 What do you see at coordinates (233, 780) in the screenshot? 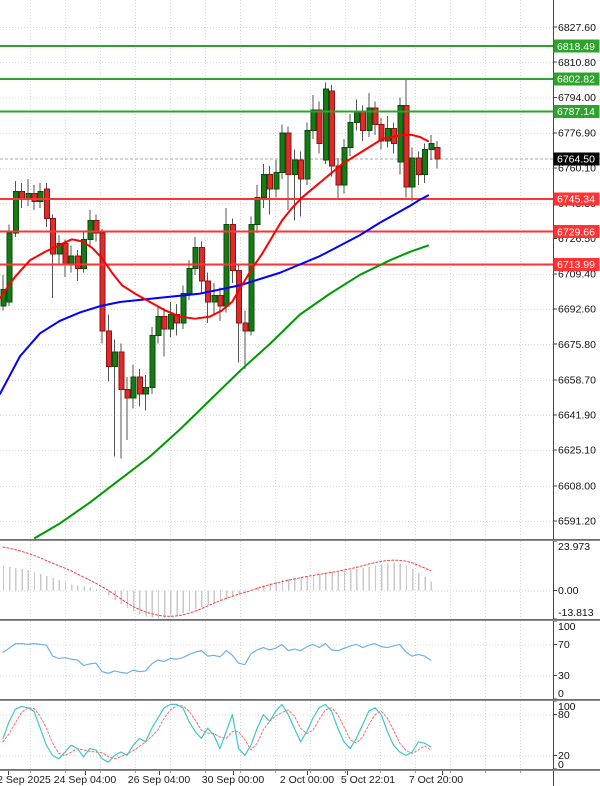
I see `svg-text: 30 Sep 00:00` at bounding box center [233, 780].